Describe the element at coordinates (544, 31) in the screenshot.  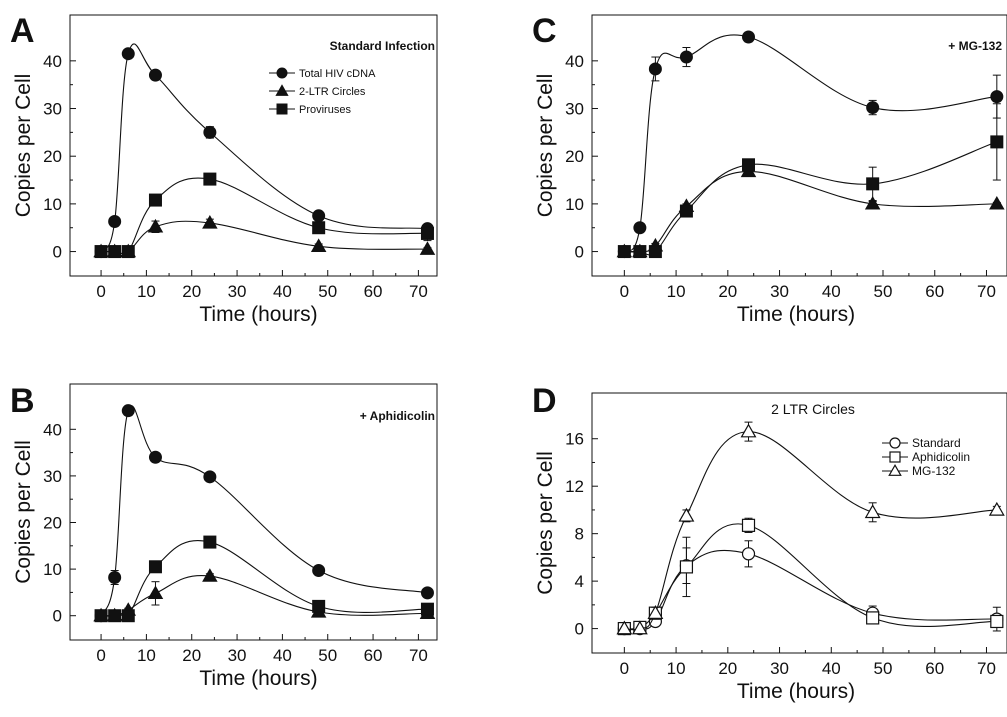
I see `panel-letter-c: C` at that location.